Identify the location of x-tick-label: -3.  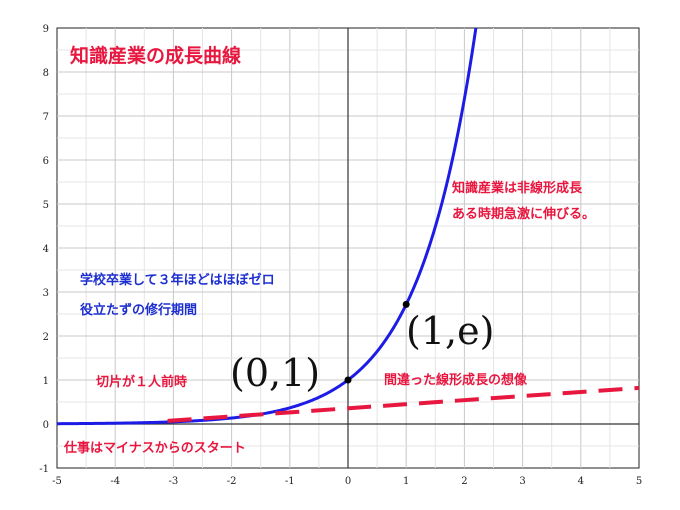
(174, 481).